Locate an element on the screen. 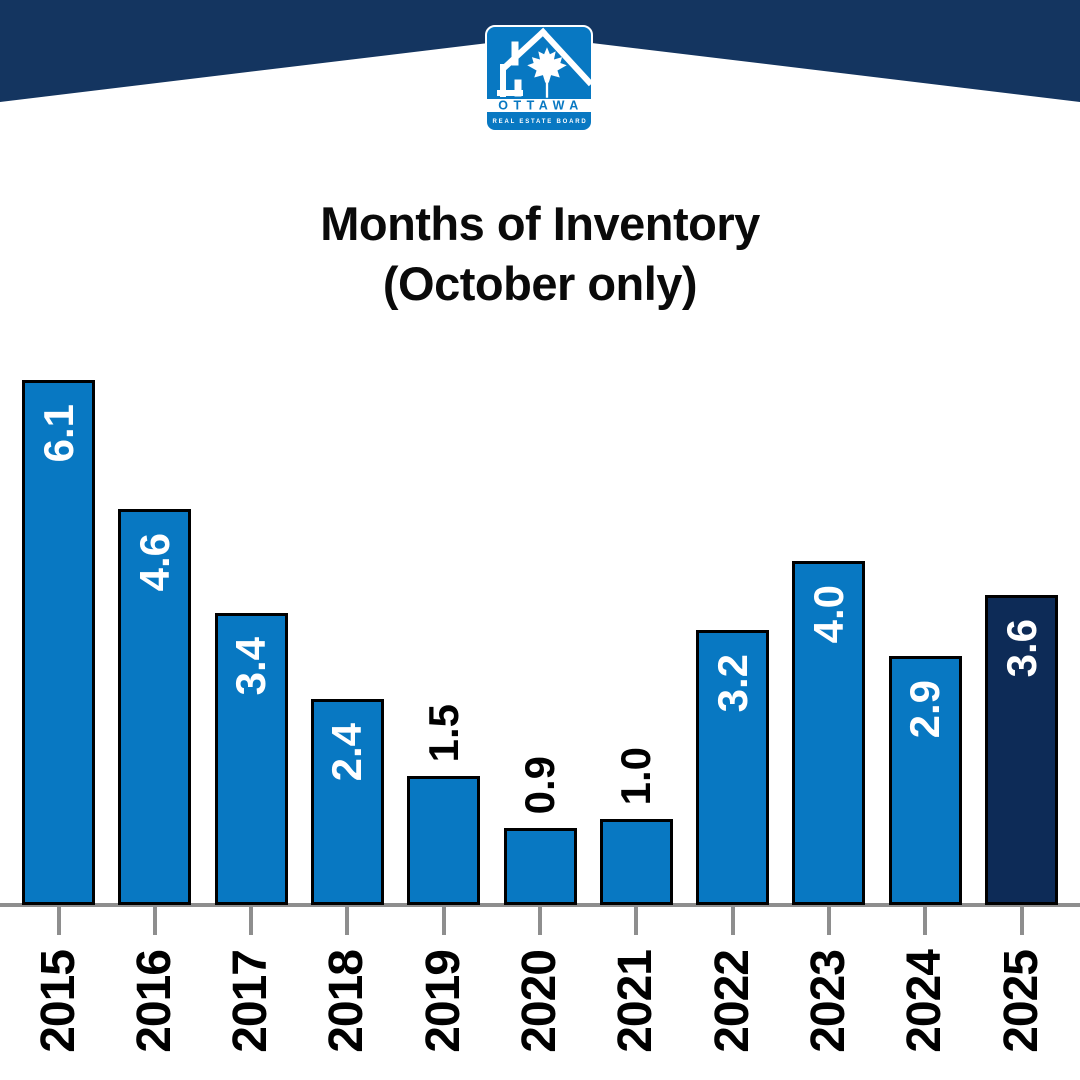 This screenshot has height=1080, width=1080. category-label-2023: 2023 is located at coordinates (828, 1001).